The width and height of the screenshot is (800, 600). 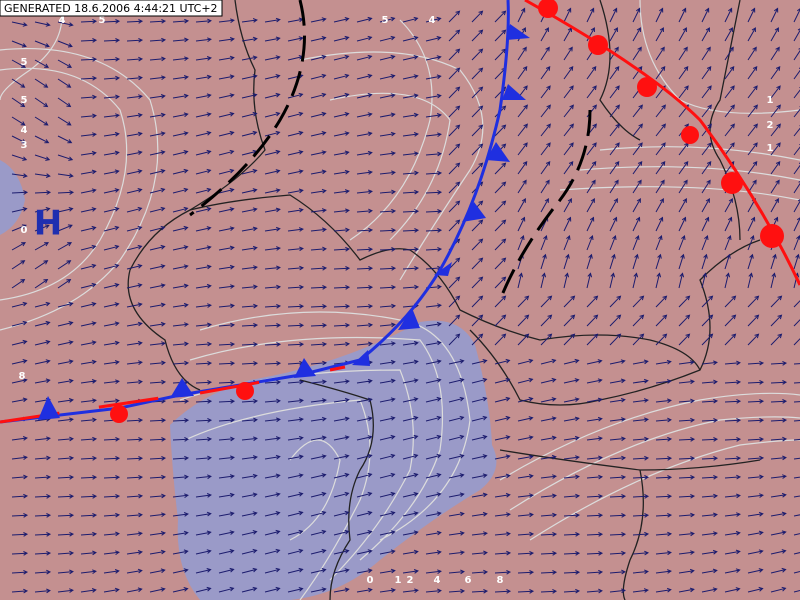 What do you see at coordinates (770, 148) in the screenshot?
I see `contour-label: 1` at bounding box center [770, 148].